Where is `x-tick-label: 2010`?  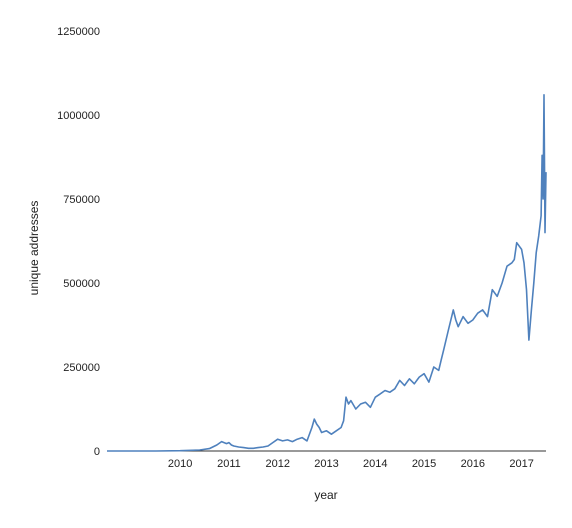
x-tick-label: 2010 is located at coordinates (180, 464).